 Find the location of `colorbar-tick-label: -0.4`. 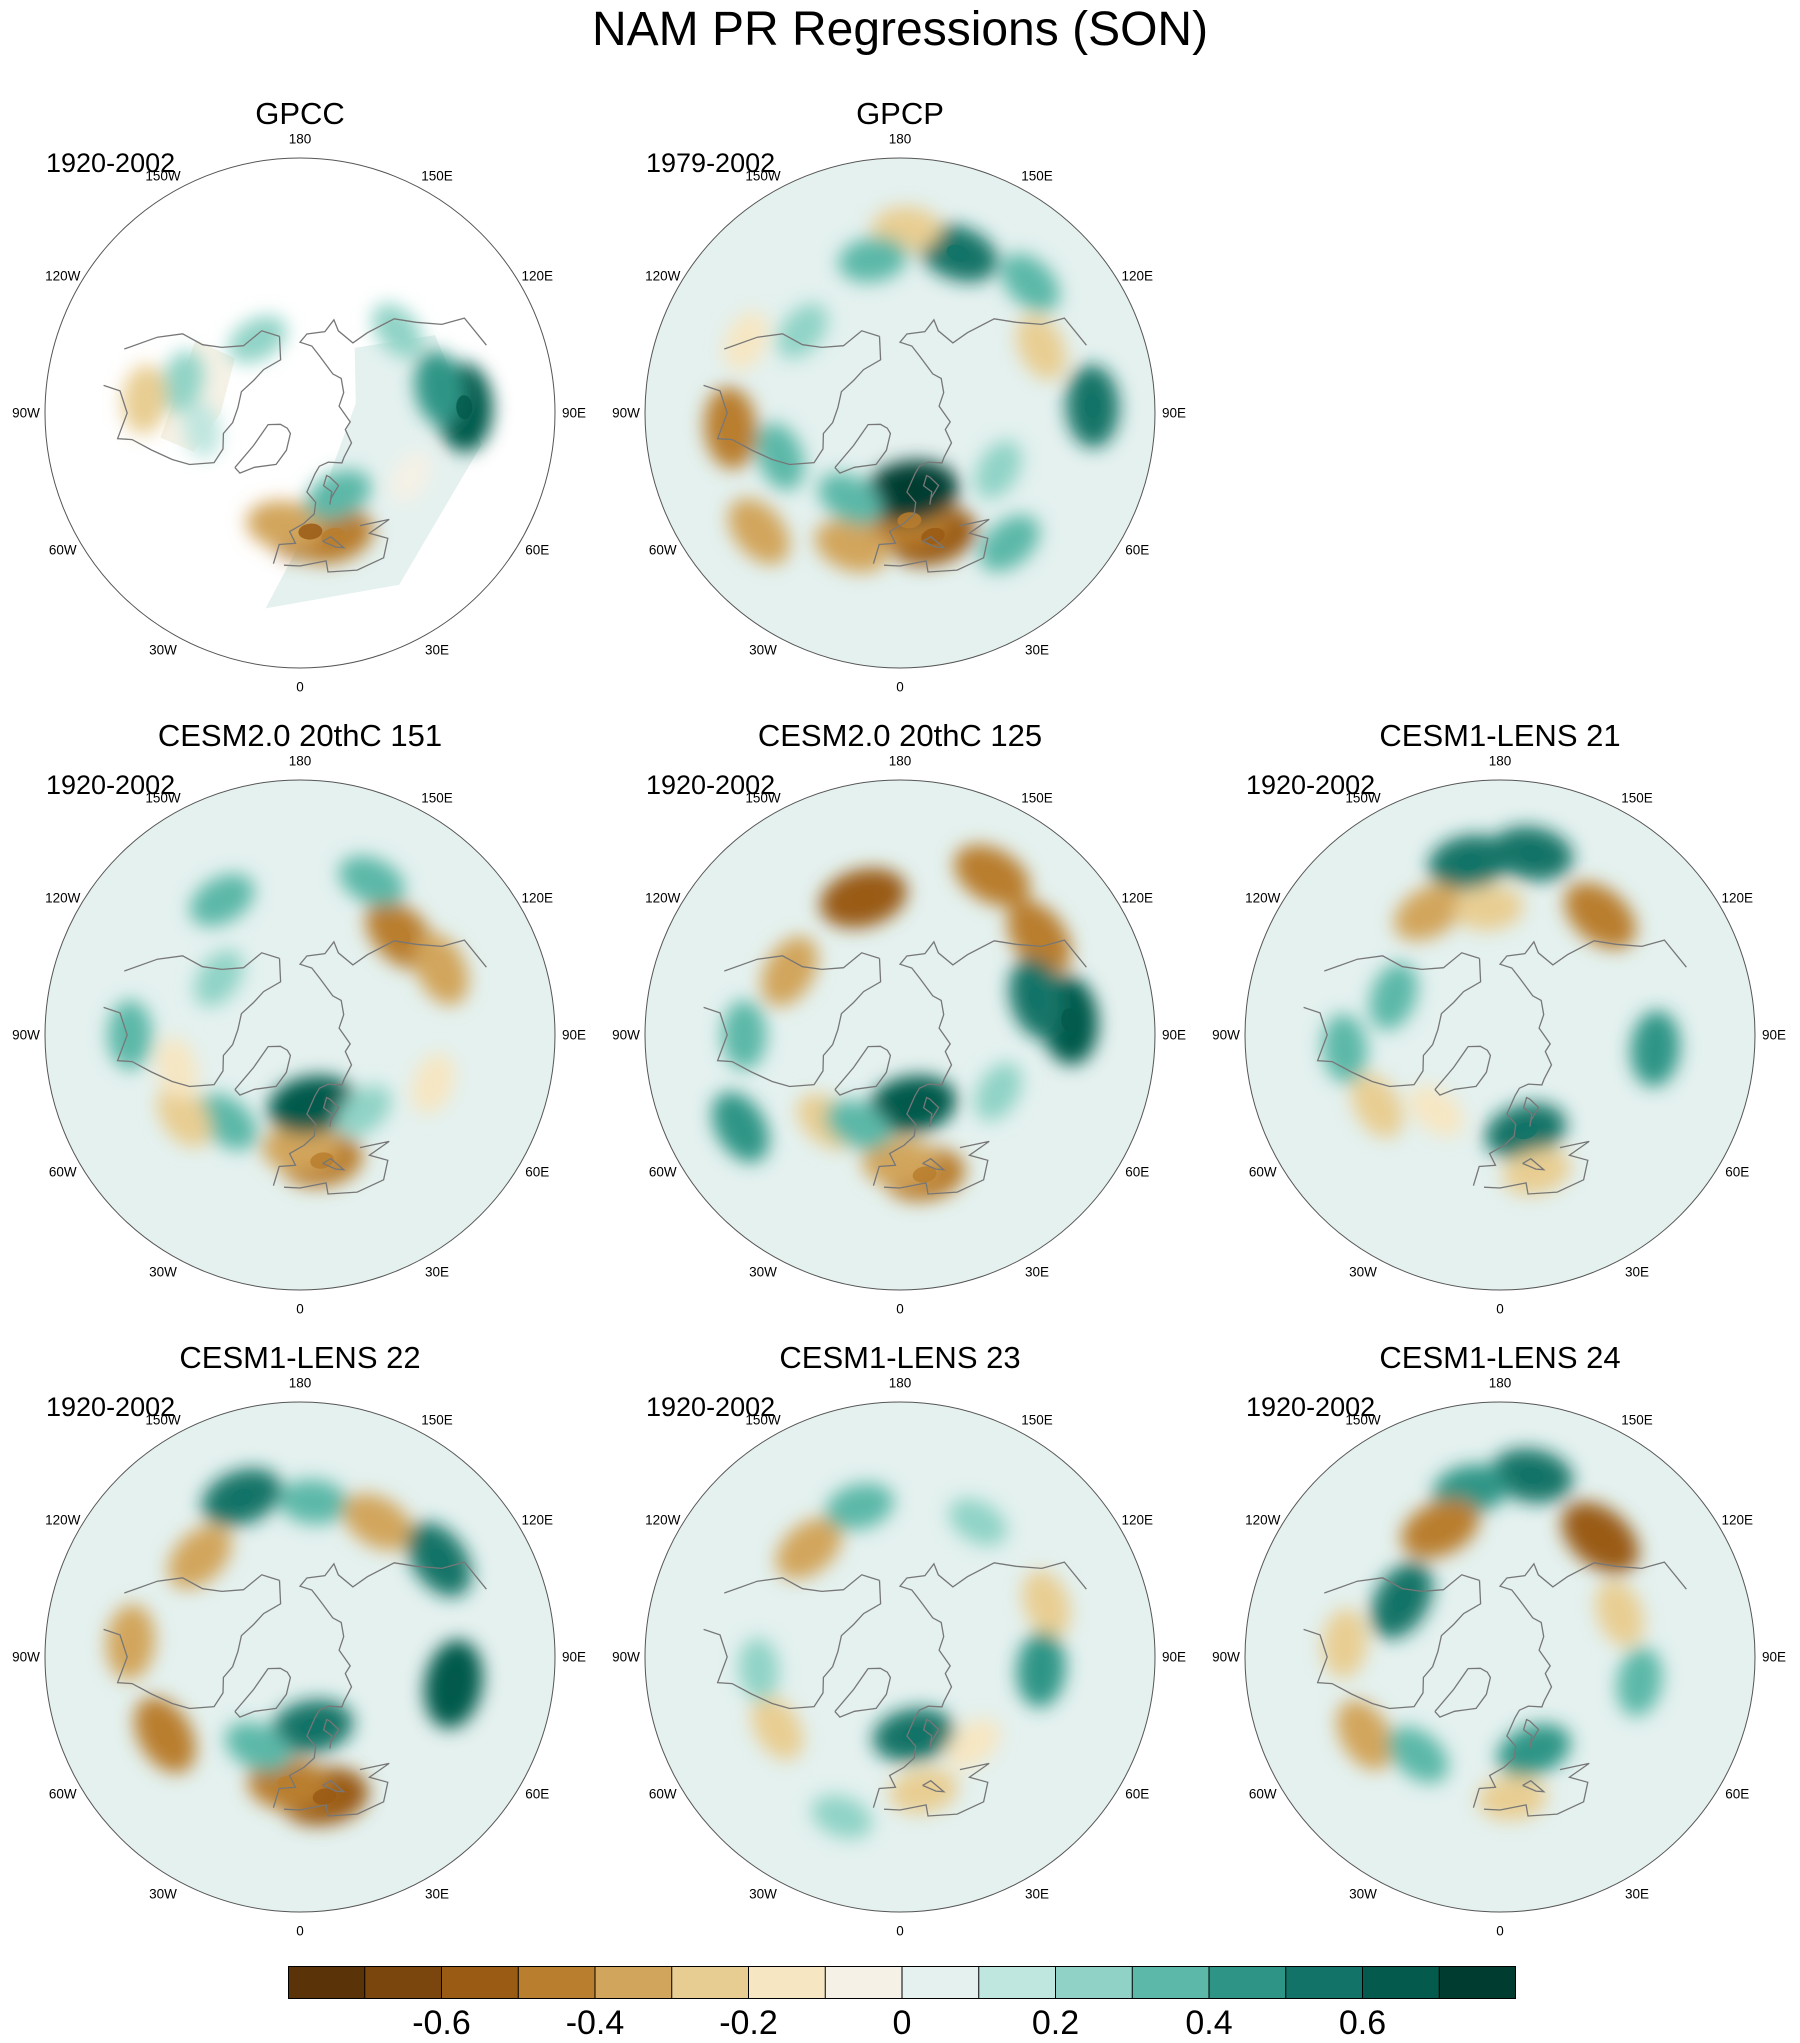

colorbar-tick-label: -0.4 is located at coordinates (595, 2023).